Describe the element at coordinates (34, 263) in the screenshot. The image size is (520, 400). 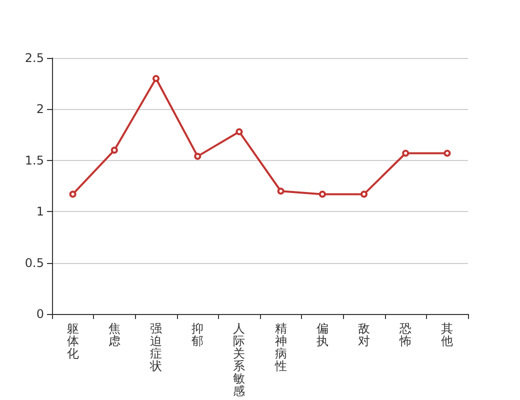
I see `y-tick-label: 0.5` at that location.